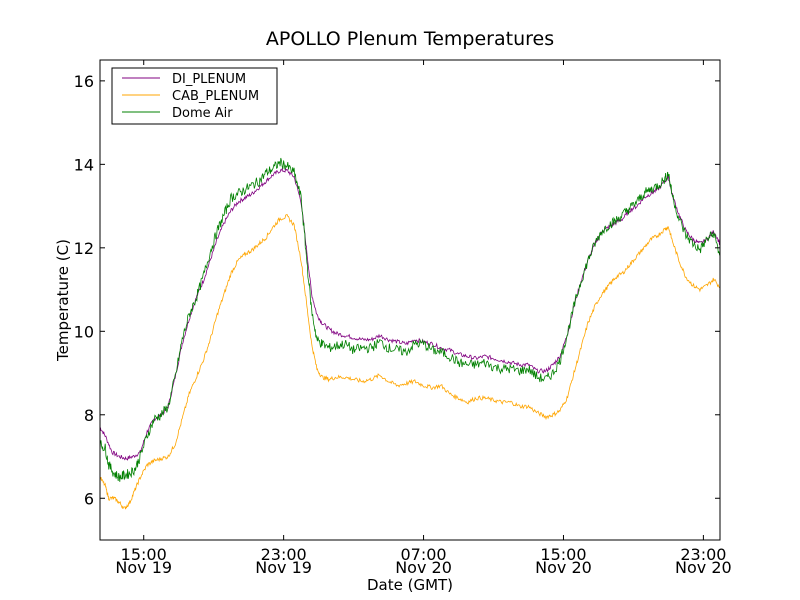 The image size is (800, 600). Describe the element at coordinates (63, 300) in the screenshot. I see `y-axis-label: Temperature (C)` at that location.